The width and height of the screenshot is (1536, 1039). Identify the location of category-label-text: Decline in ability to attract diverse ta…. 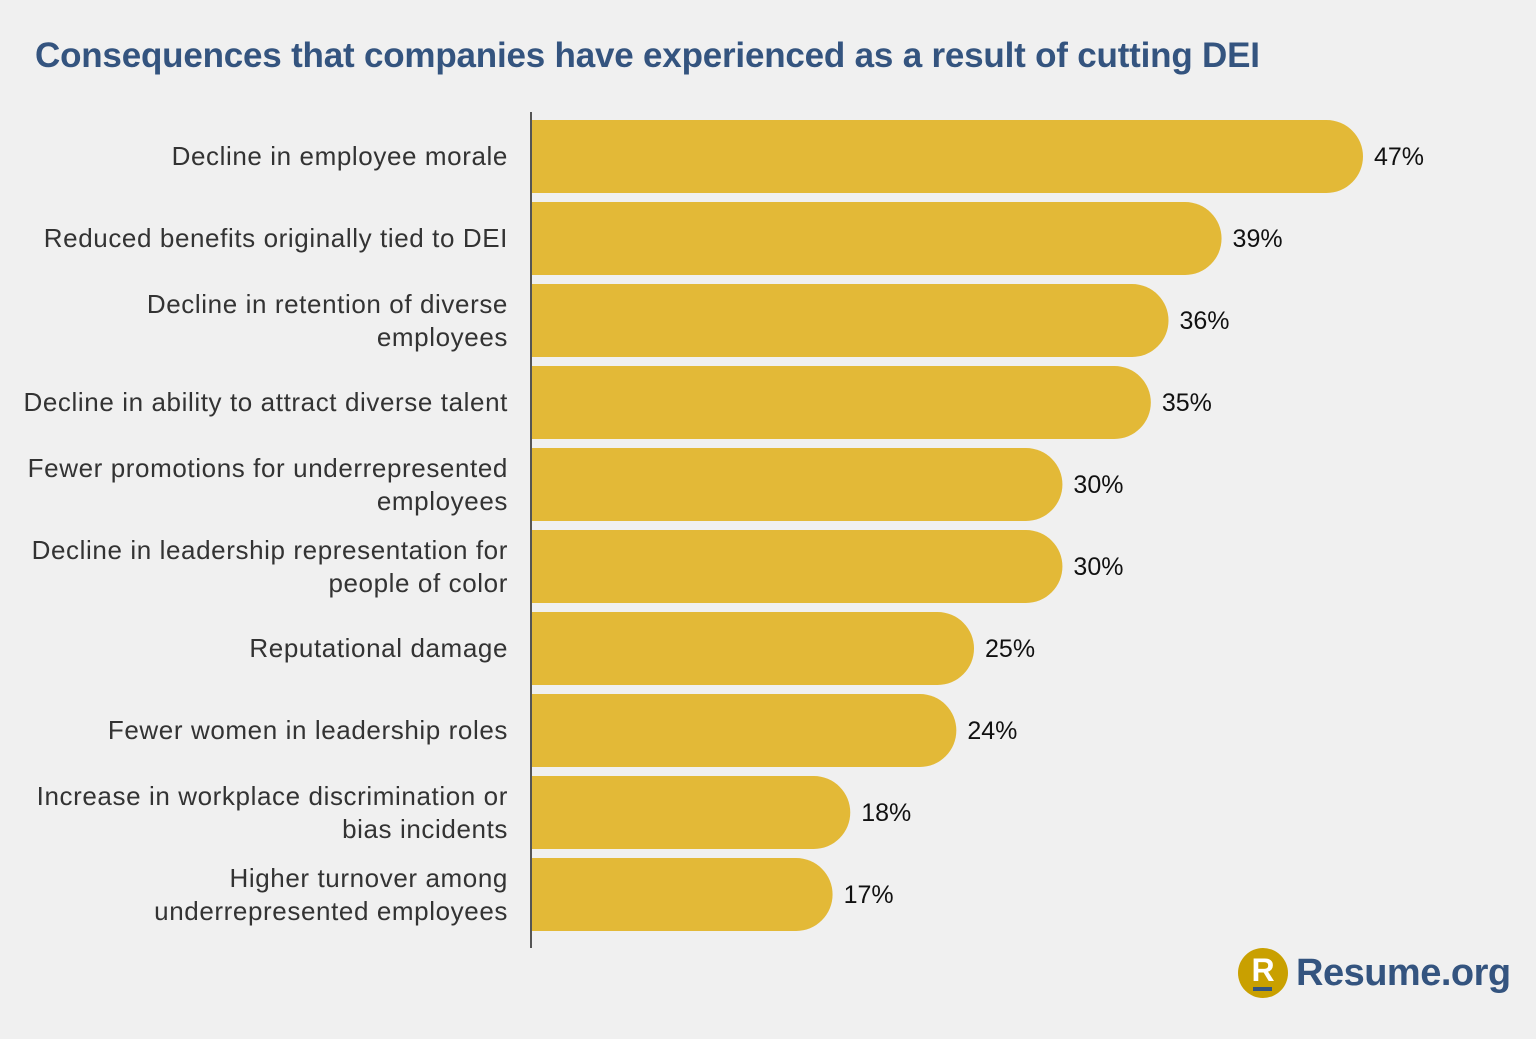
(265, 402).